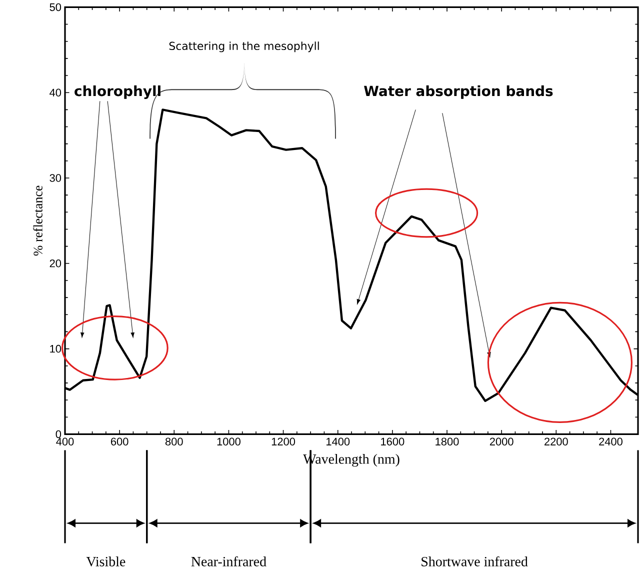 This screenshot has width=641, height=571. Describe the element at coordinates (56, 178) in the screenshot. I see `y-tick-label: 30` at that location.